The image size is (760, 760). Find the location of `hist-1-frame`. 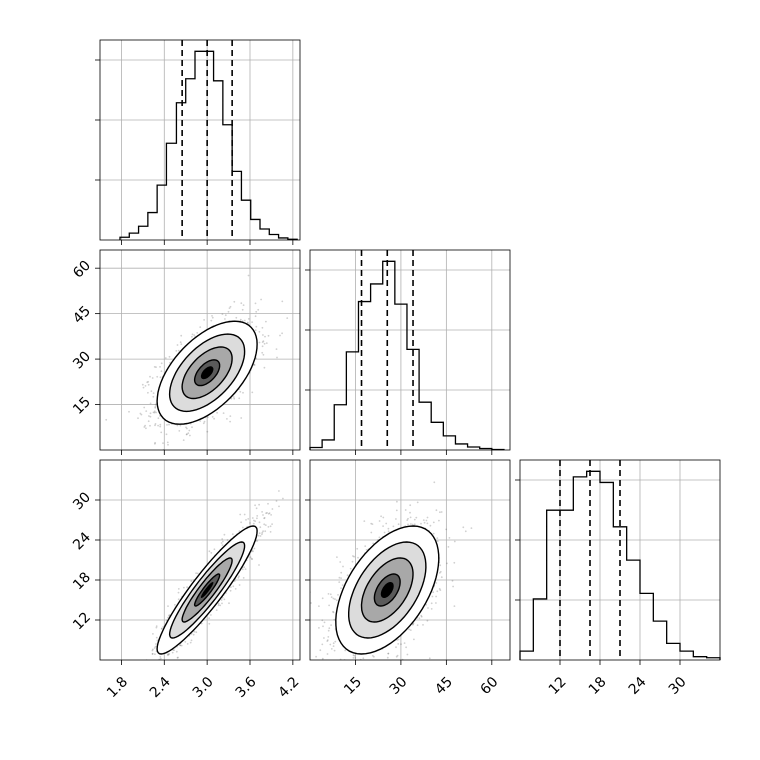

hist-1-frame is located at coordinates (410, 350).